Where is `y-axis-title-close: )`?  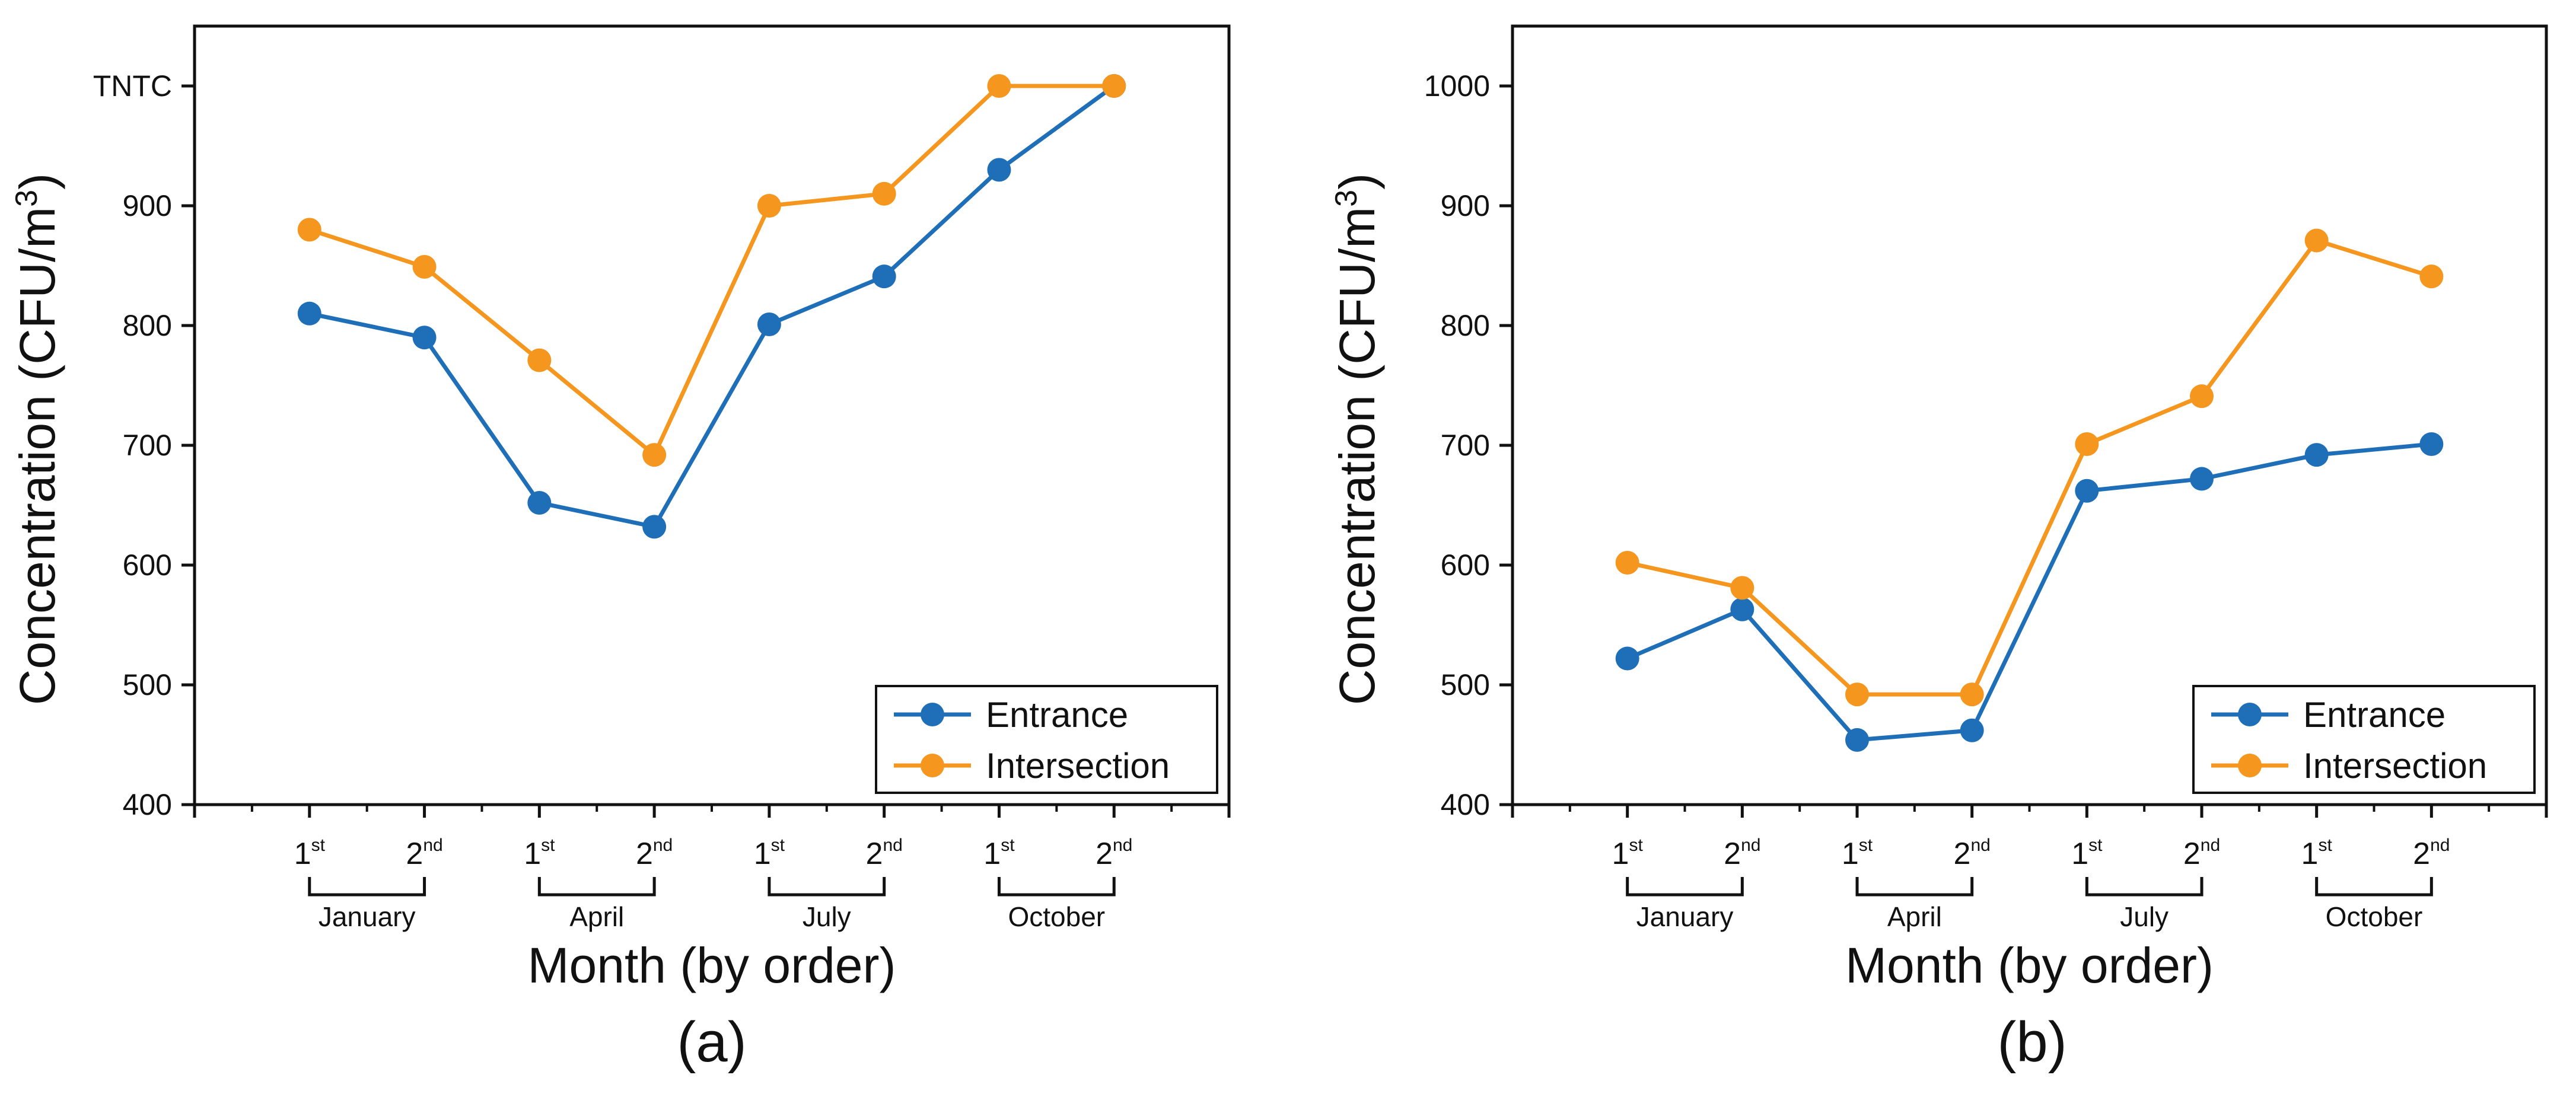
y-axis-title-close: ) is located at coordinates (37, 181).